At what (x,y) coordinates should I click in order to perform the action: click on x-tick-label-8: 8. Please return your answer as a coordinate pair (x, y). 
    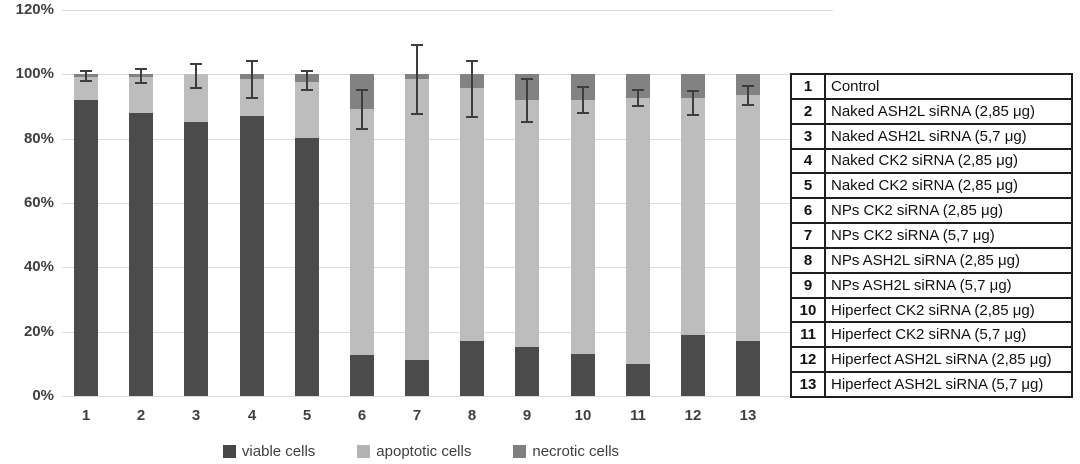
    Looking at the image, I should click on (472, 415).